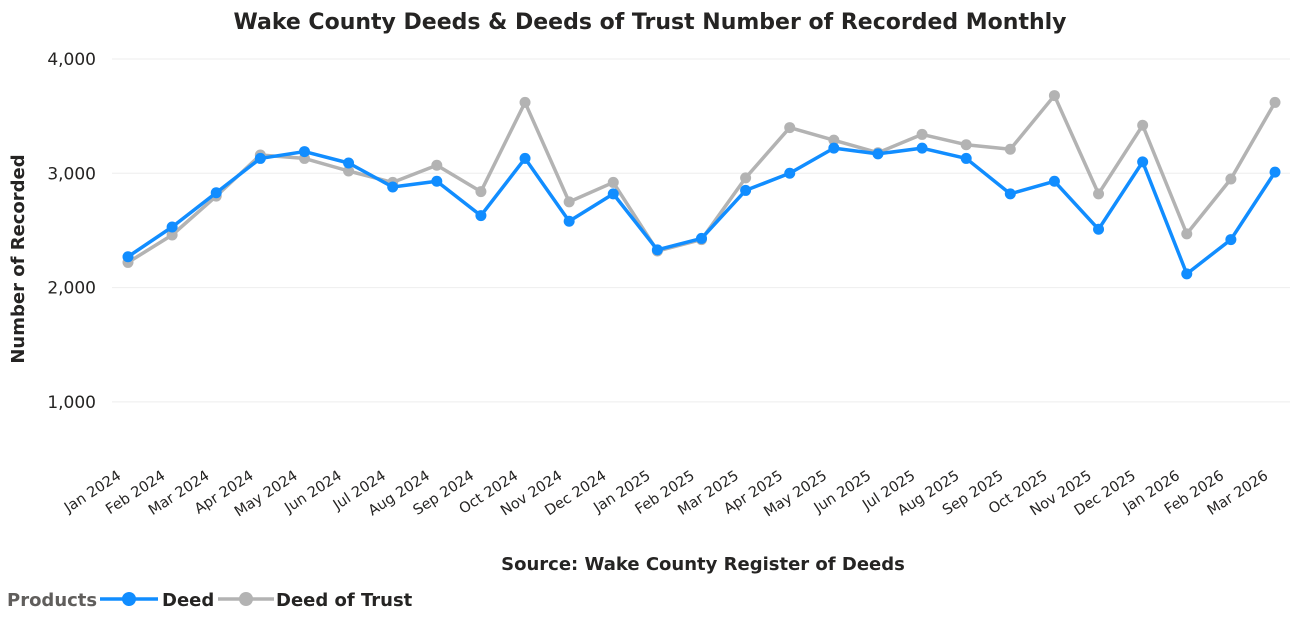 The width and height of the screenshot is (1300, 630). What do you see at coordinates (52, 600) in the screenshot?
I see `legend-title: Products` at bounding box center [52, 600].